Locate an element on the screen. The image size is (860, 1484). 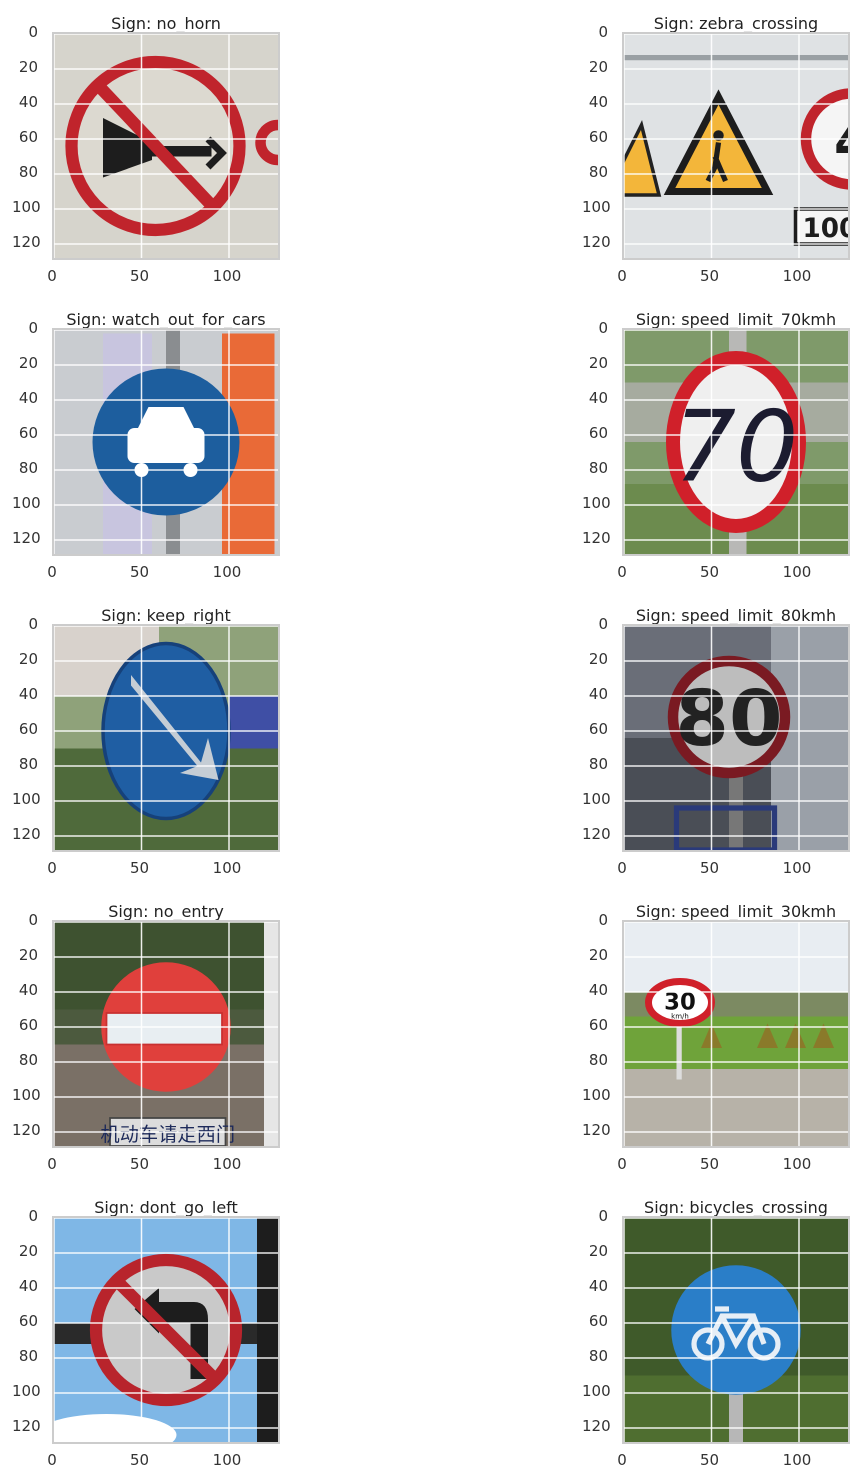
sign-image: 机动车请走西门 is located at coordinates (166, 1034).